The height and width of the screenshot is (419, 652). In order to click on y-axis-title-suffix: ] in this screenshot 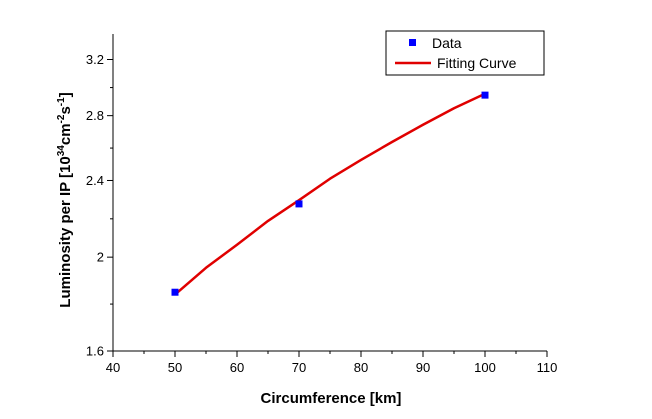, I will do `click(65, 94)`.